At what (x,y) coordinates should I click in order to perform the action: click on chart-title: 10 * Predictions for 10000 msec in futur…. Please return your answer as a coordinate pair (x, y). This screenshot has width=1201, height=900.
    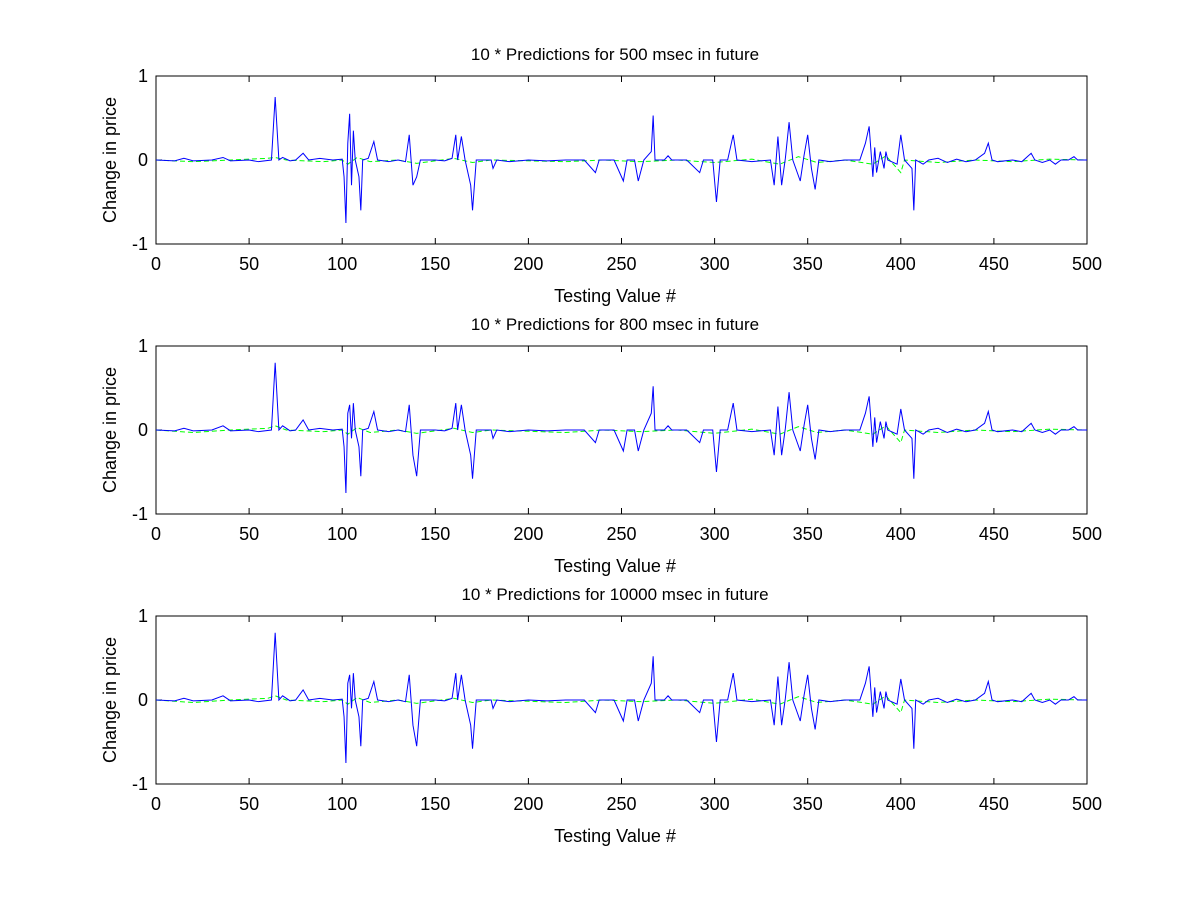
    Looking at the image, I should click on (614, 594).